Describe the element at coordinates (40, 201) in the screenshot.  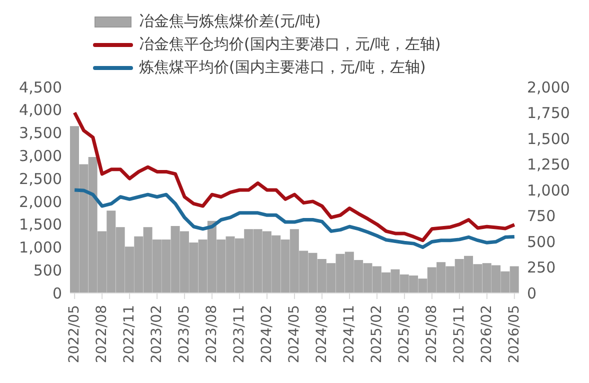
I see `y-tick-label: 2,000` at that location.